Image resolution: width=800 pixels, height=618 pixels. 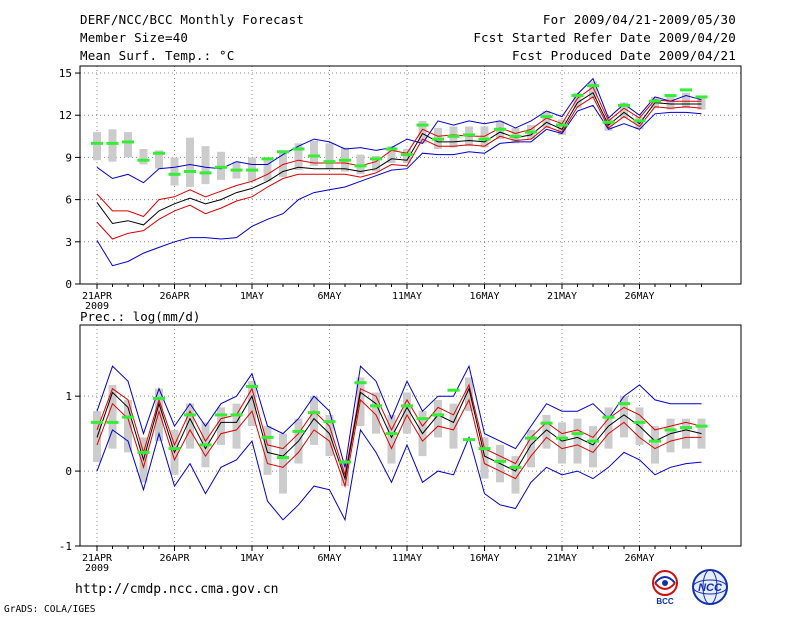 I want to click on svg-text: NCC, so click(x=710, y=588).